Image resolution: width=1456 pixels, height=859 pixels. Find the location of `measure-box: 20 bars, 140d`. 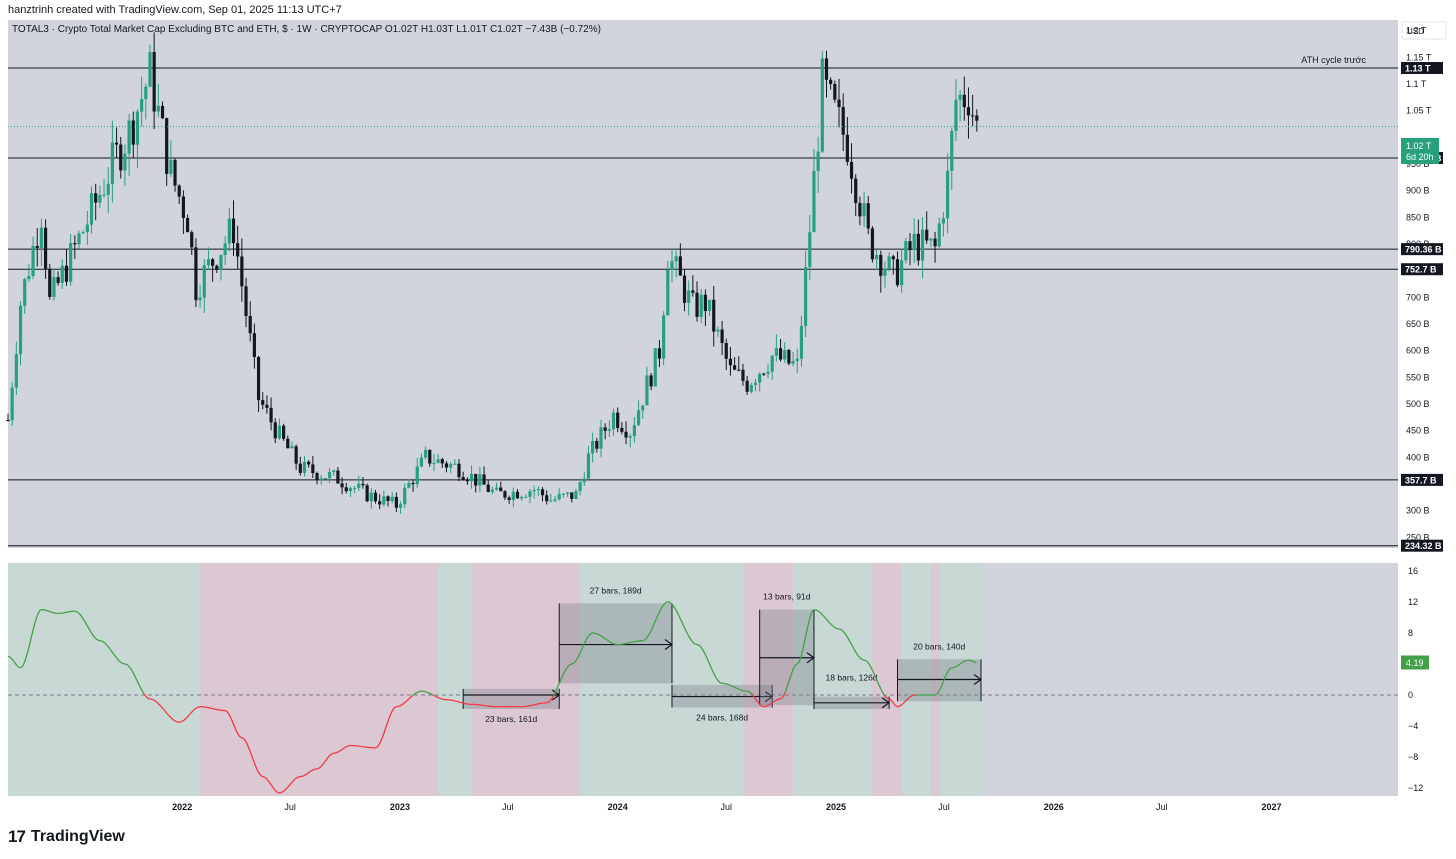

measure-box: 20 bars, 140d is located at coordinates (939, 671).